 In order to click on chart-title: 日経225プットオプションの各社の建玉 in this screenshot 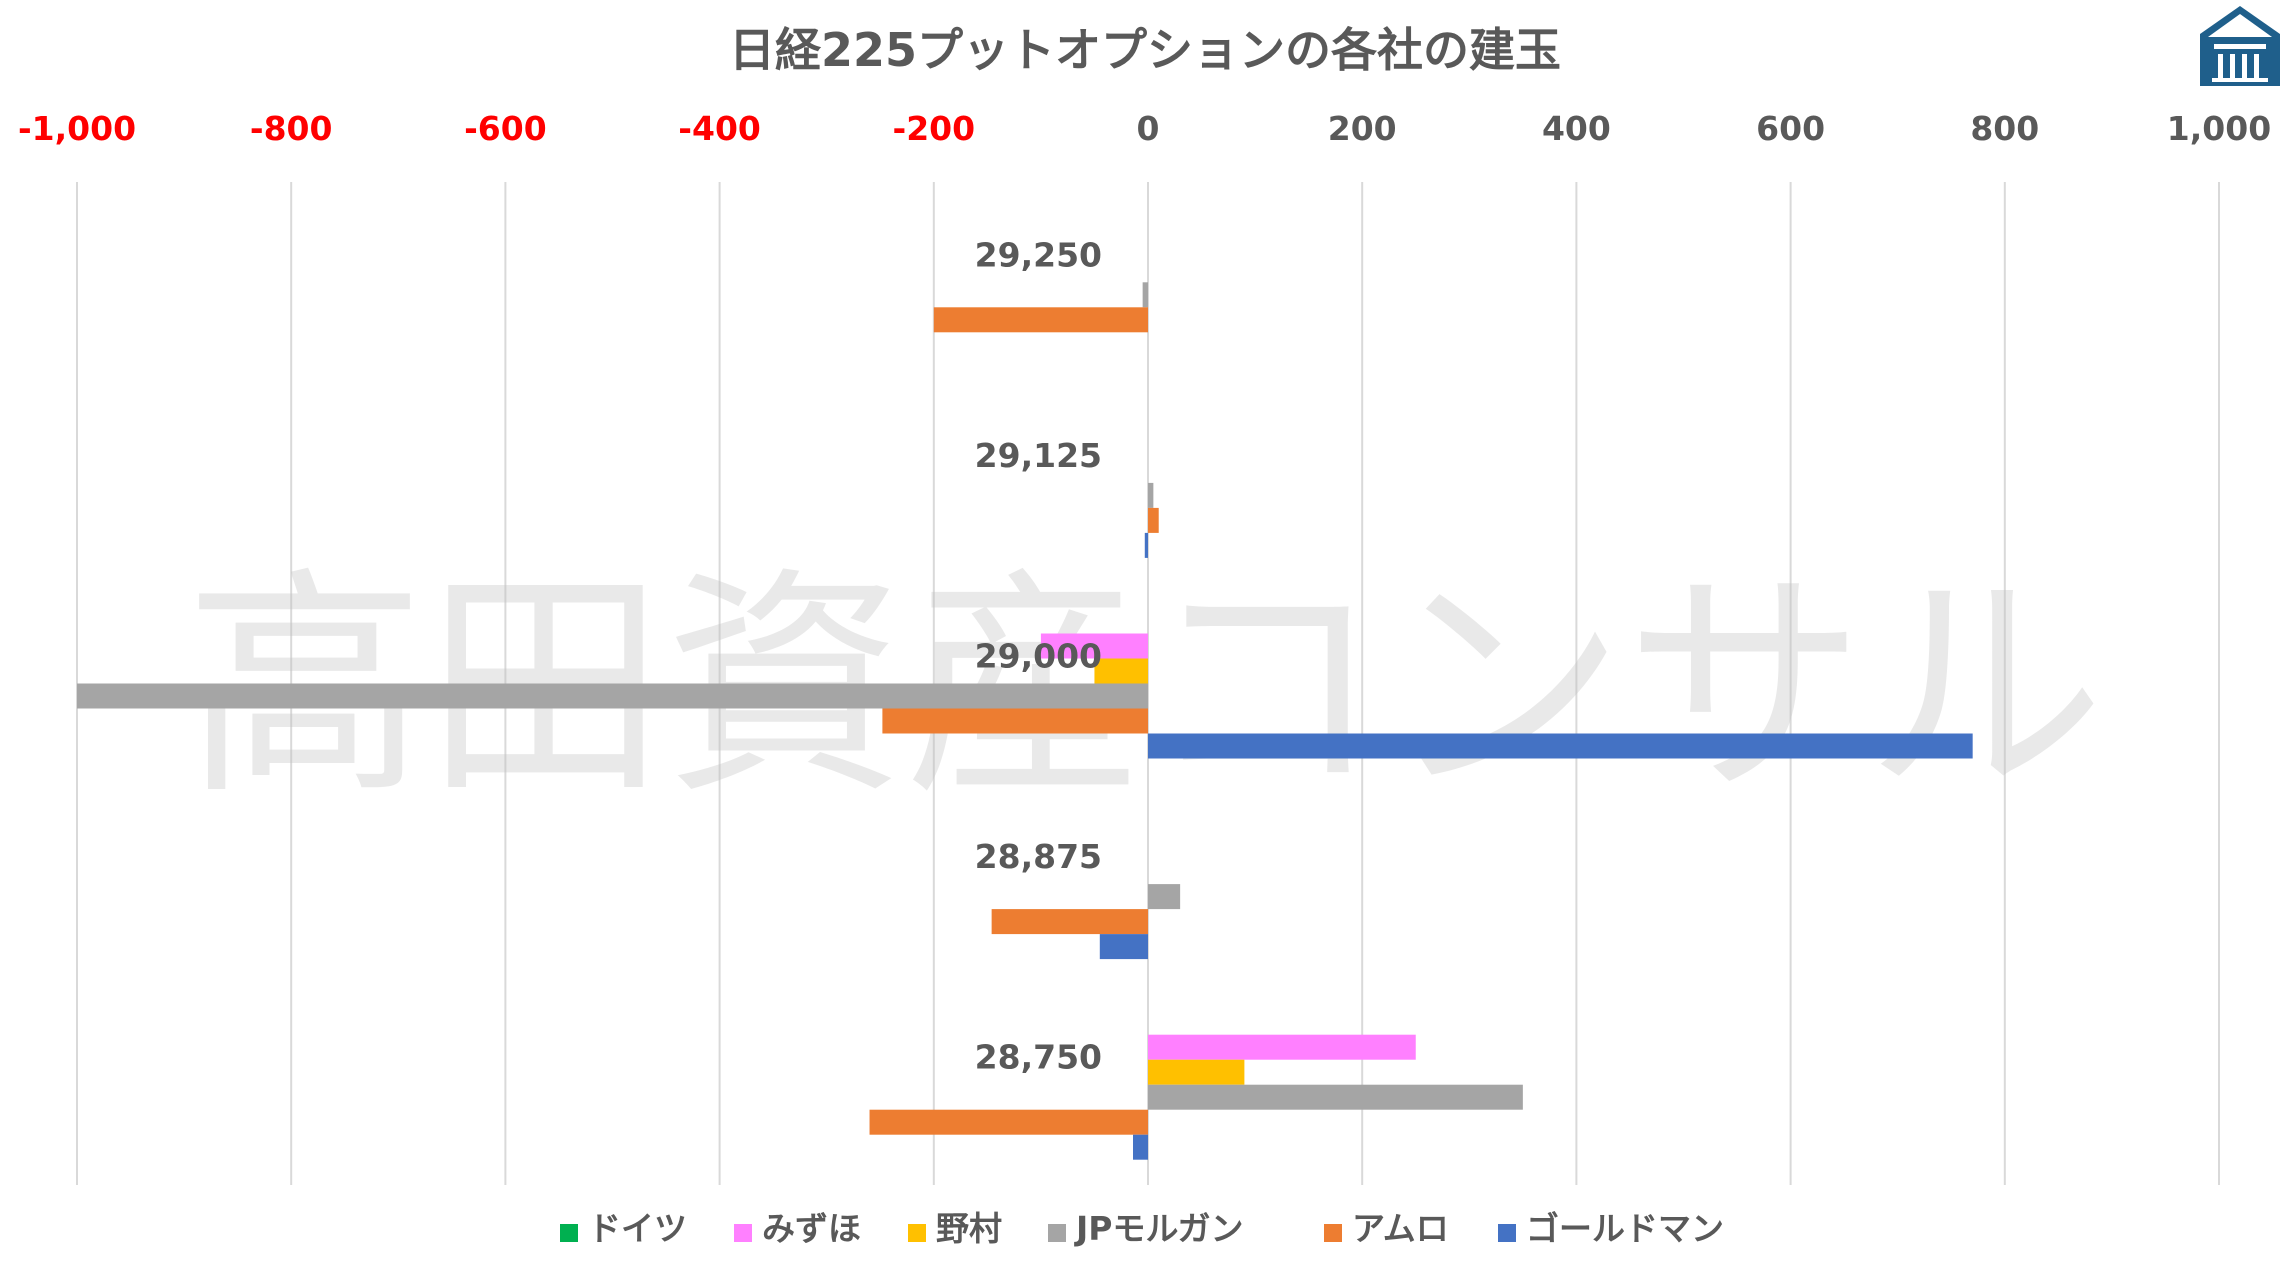, I will do `click(1145, 50)`.